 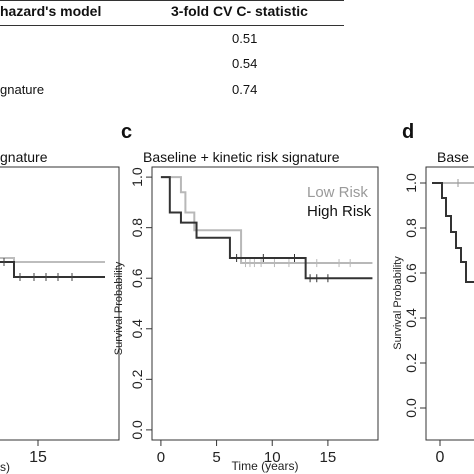 I want to click on panel-b-title: gnature, so click(x=24, y=157).